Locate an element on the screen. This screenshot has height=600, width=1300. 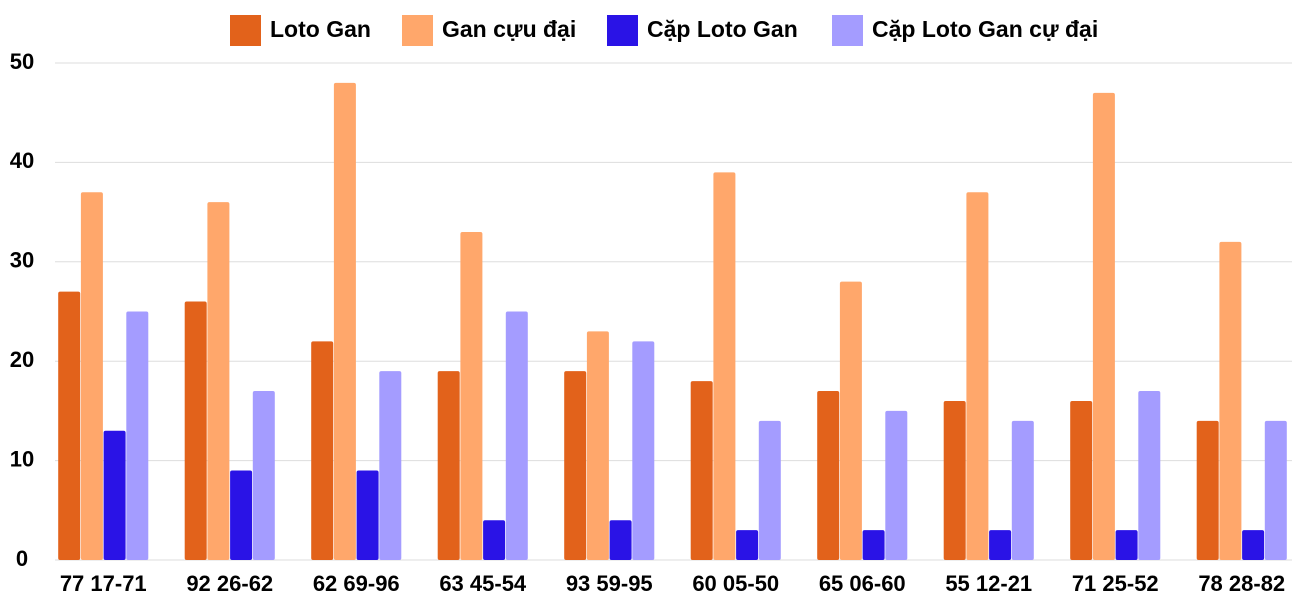
x-tick-label: 93 59-95 is located at coordinates (609, 583).